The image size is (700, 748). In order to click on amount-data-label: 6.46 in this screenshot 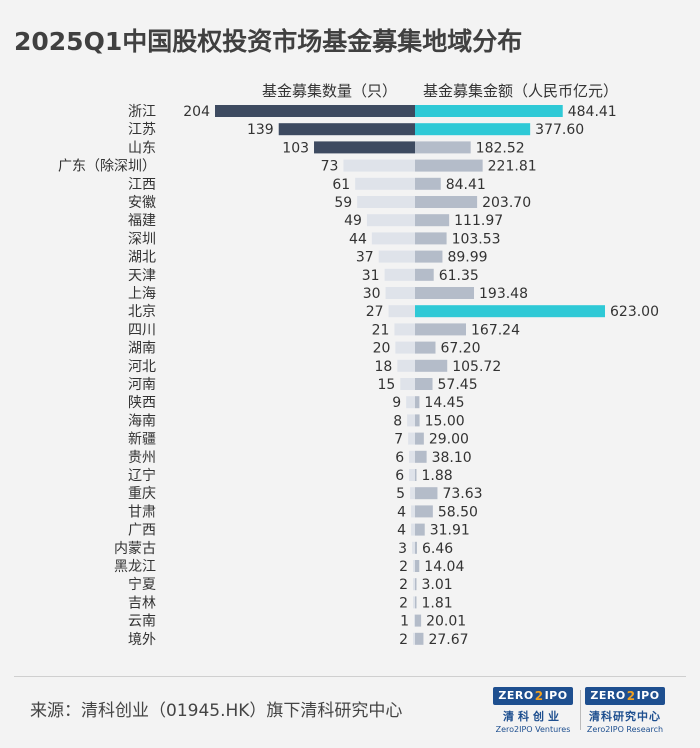, I will do `click(437, 549)`.